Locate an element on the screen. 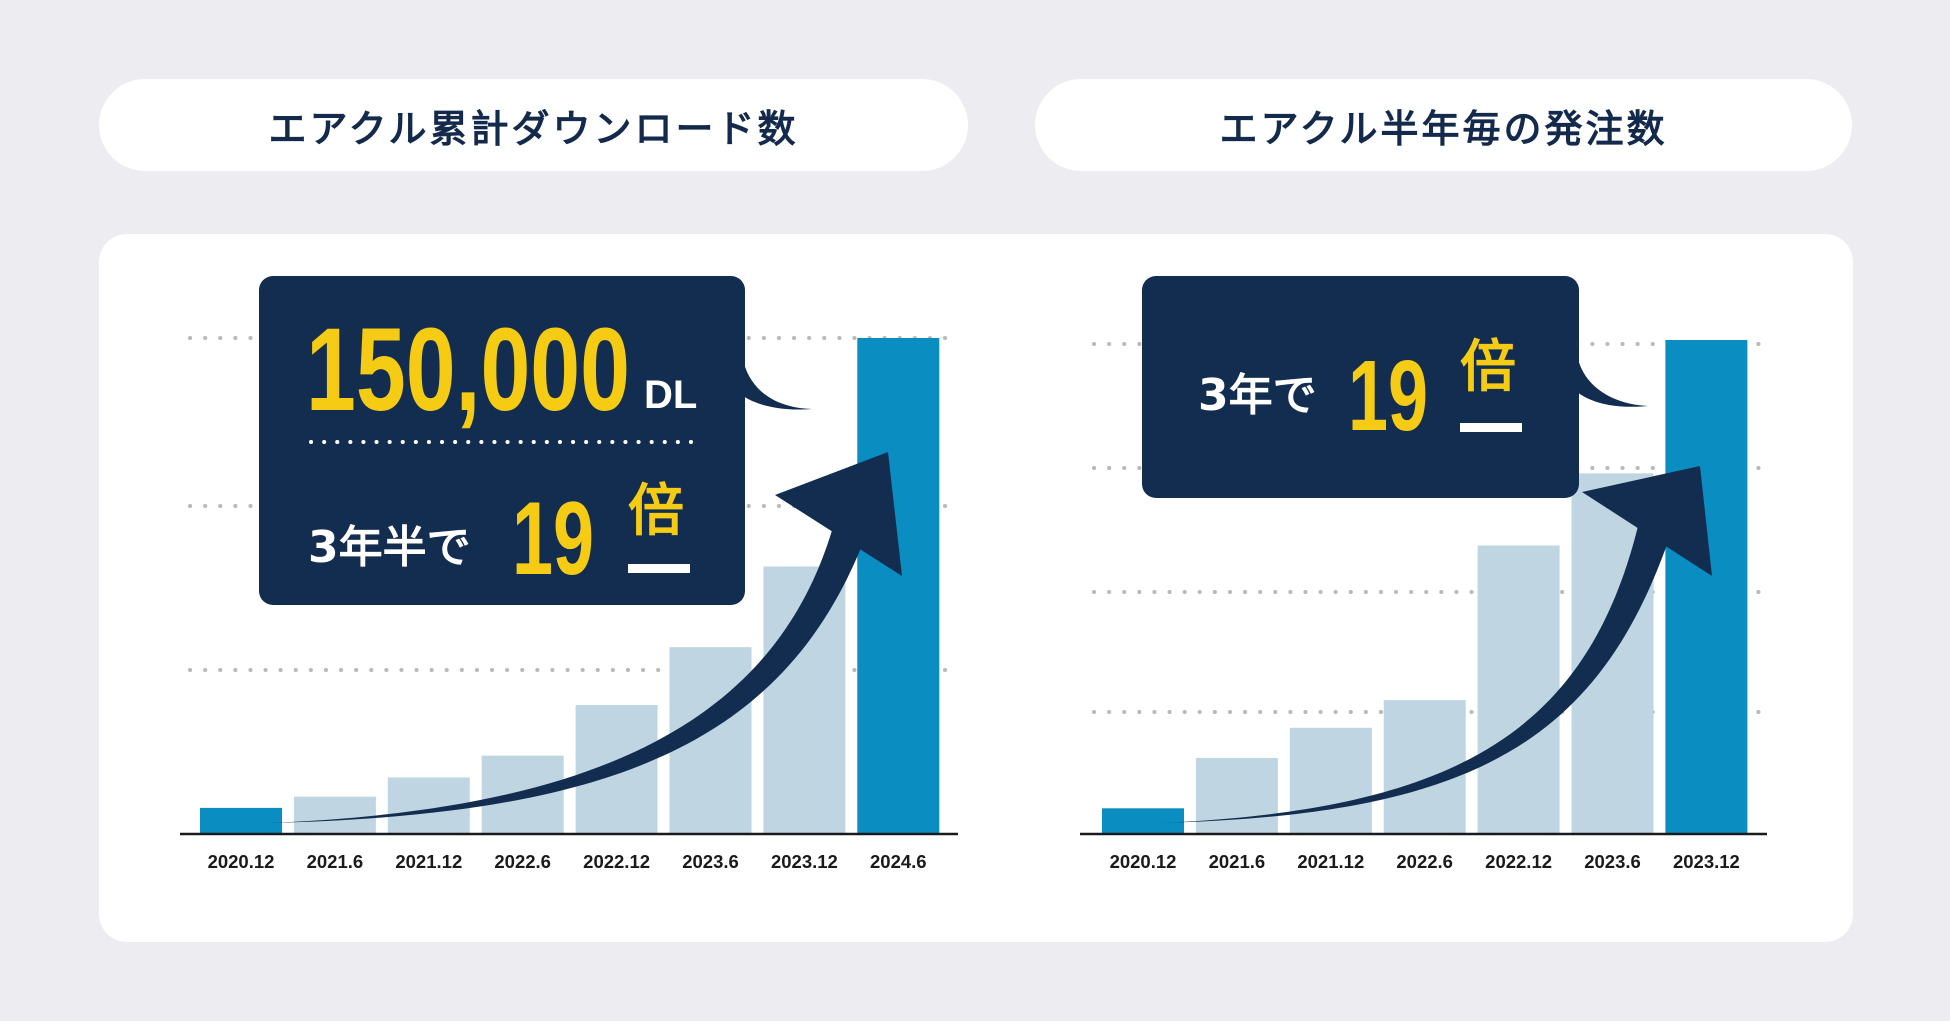 The height and width of the screenshot is (1021, 1950). left-chart-title-pill: エアクル累計ダウンロード数 is located at coordinates (533, 125).